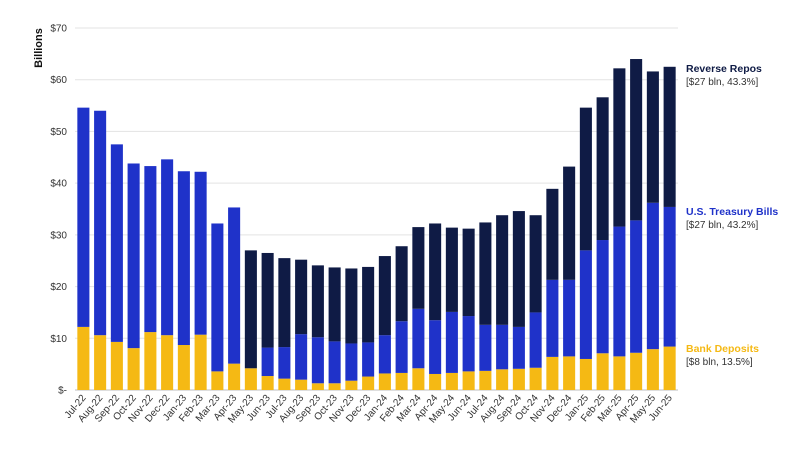  I want to click on y-tick-label: $30, so click(58, 235).